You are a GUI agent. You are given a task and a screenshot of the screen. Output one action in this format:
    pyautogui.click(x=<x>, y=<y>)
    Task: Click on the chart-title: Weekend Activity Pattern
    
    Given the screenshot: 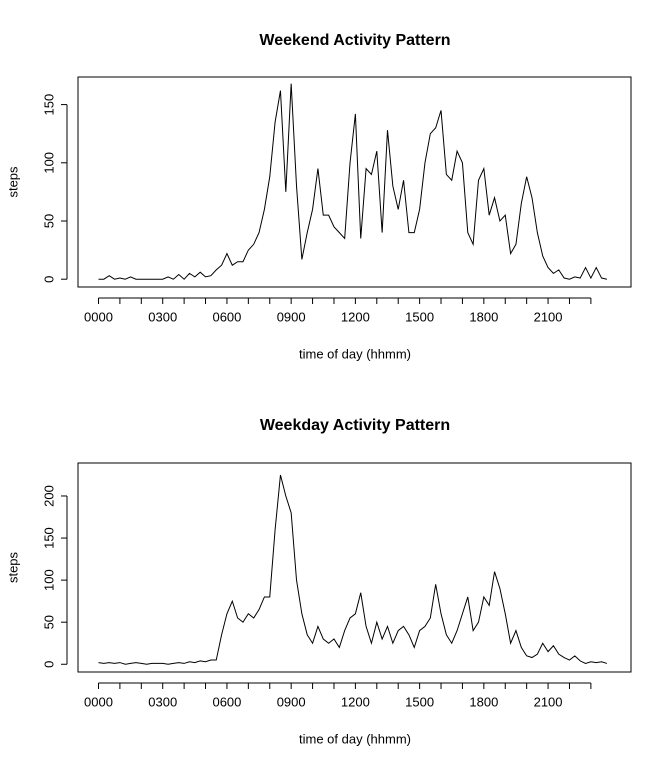 What is the action you would take?
    pyautogui.click(x=354, y=40)
    